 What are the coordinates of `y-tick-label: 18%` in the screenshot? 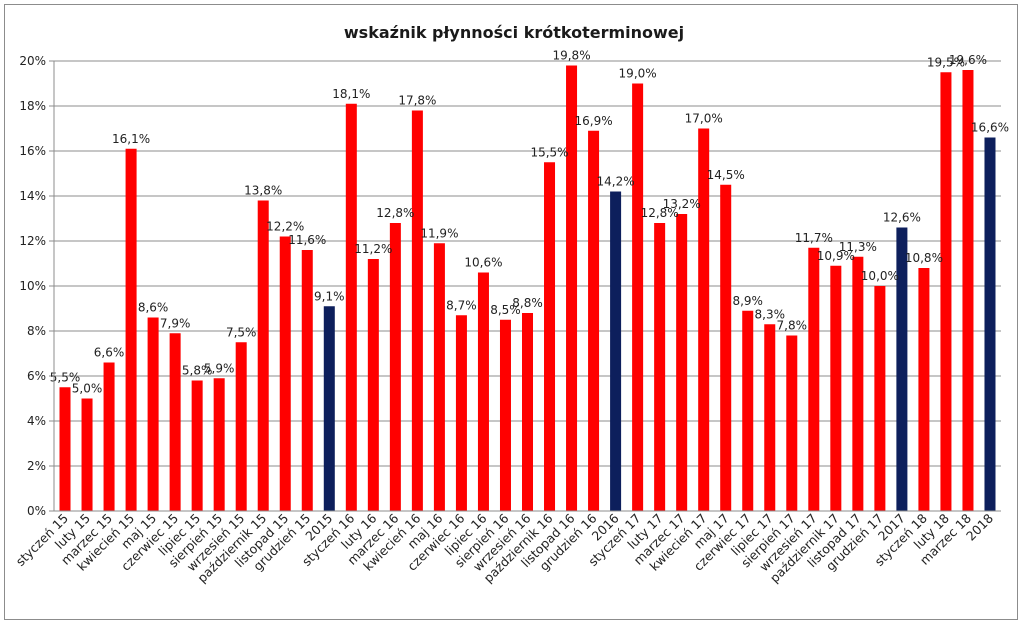 It's located at (32, 106).